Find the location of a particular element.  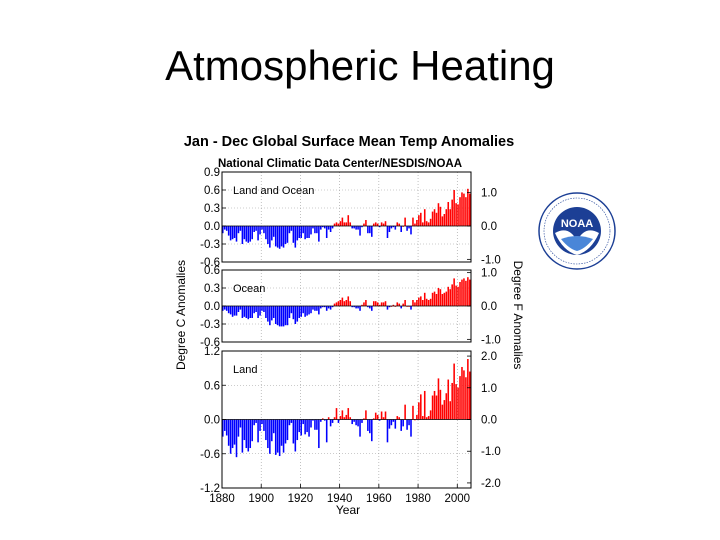

left-tick-label: 0.0 is located at coordinates (212, 307).